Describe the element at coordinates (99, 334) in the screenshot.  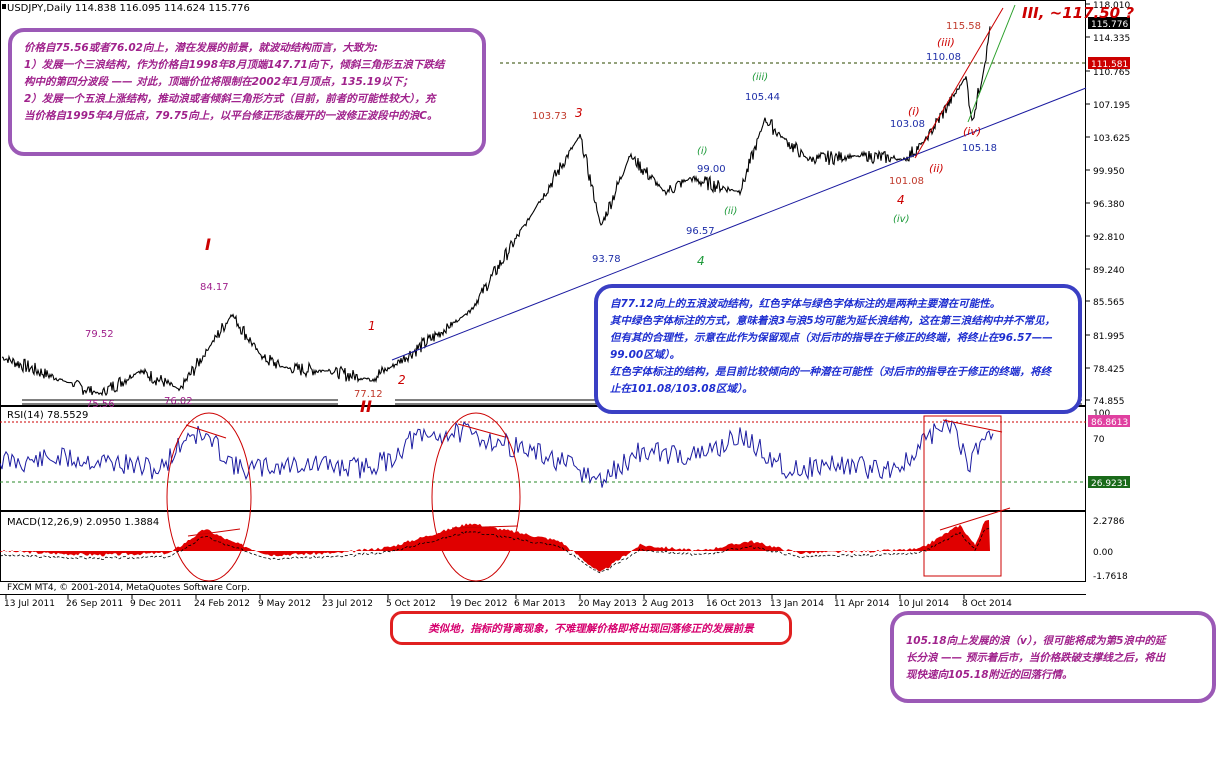
I see `price-annotation: 79.52` at that location.